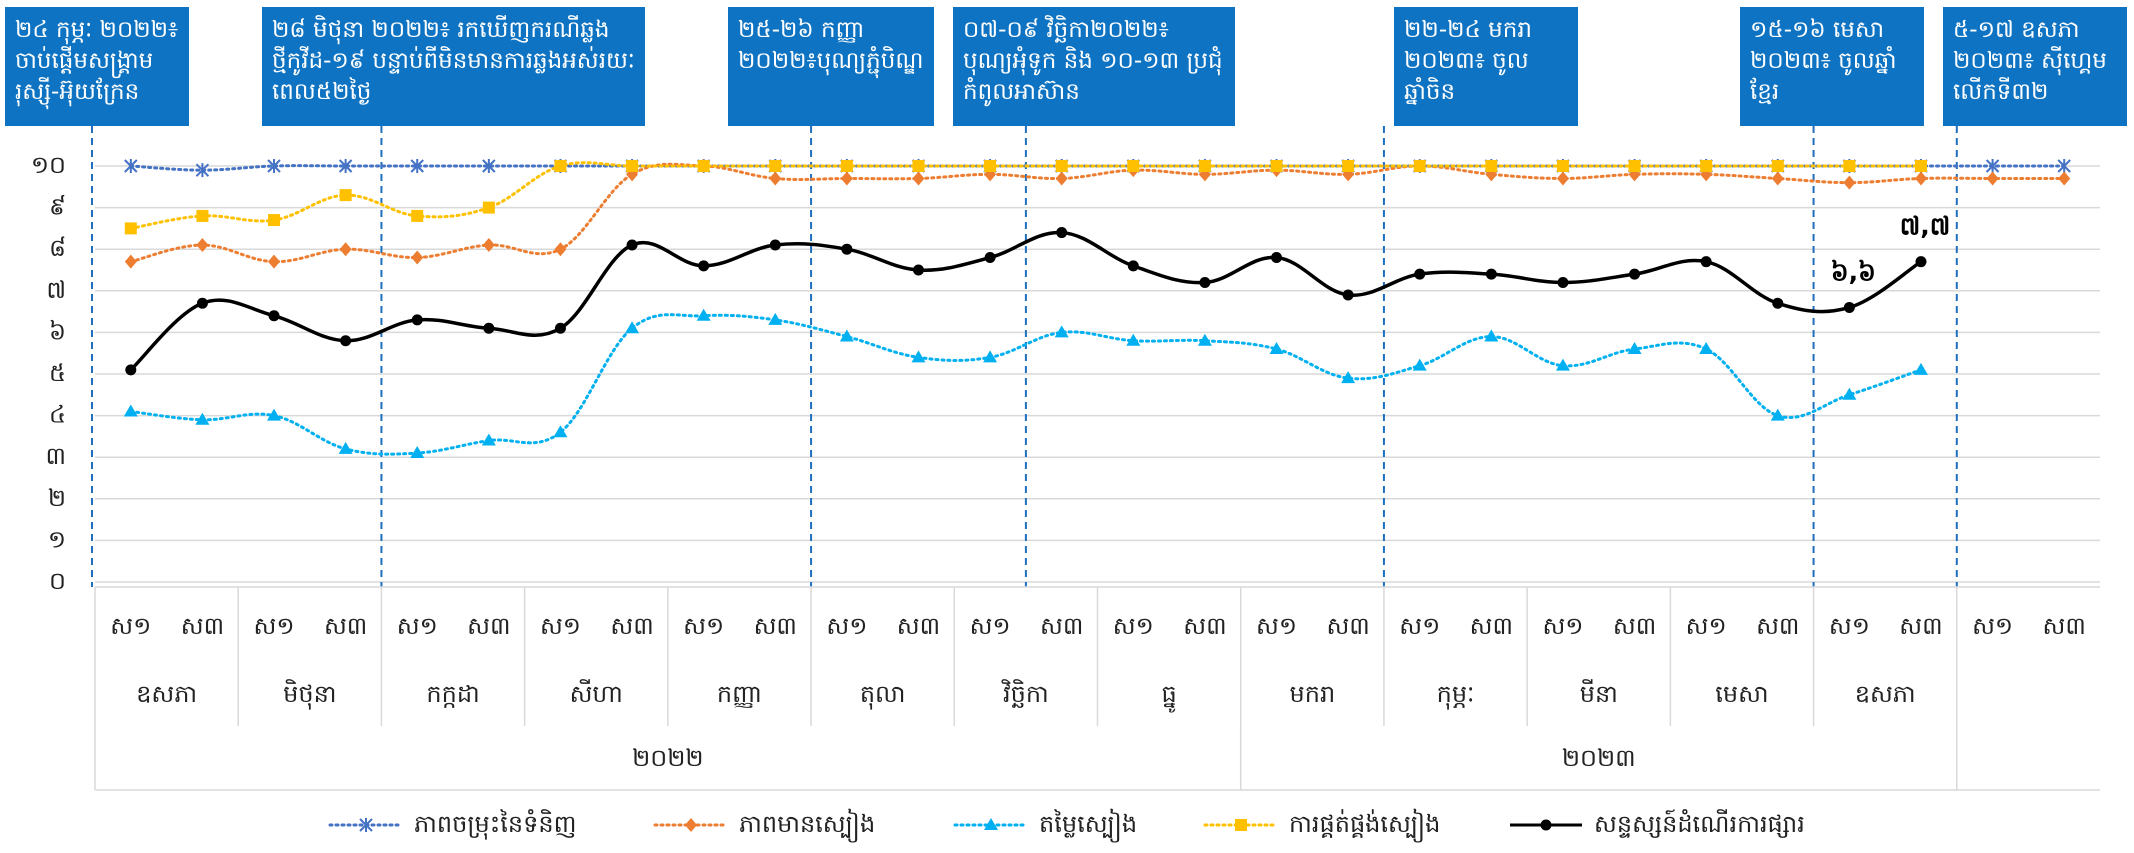 The height and width of the screenshot is (853, 2134). I want to click on x-tick-month: មីនា, so click(1599, 693).